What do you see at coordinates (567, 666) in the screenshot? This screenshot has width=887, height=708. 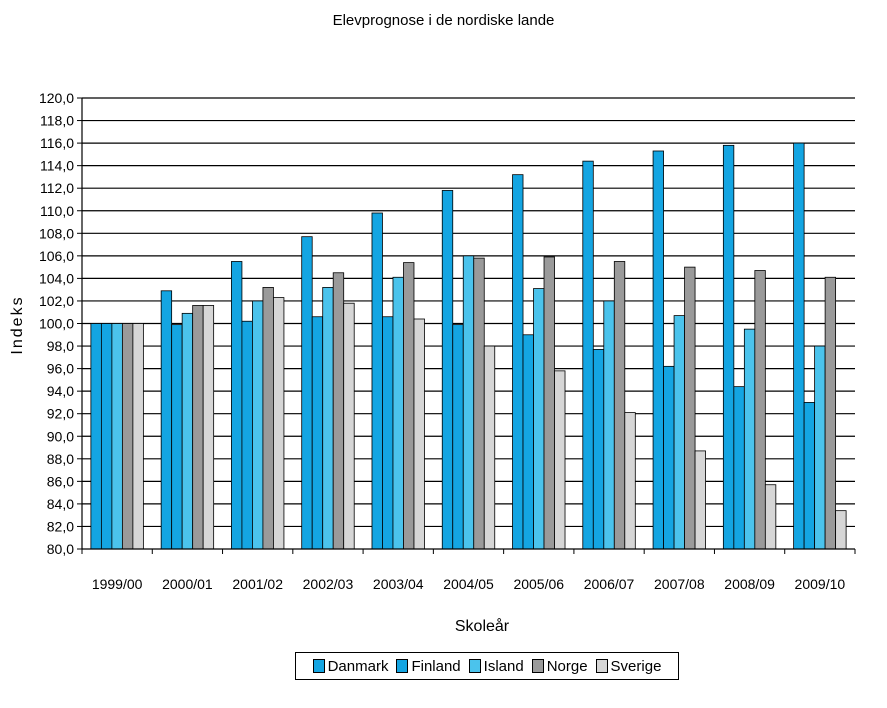 I see `legend-label: Norge` at bounding box center [567, 666].